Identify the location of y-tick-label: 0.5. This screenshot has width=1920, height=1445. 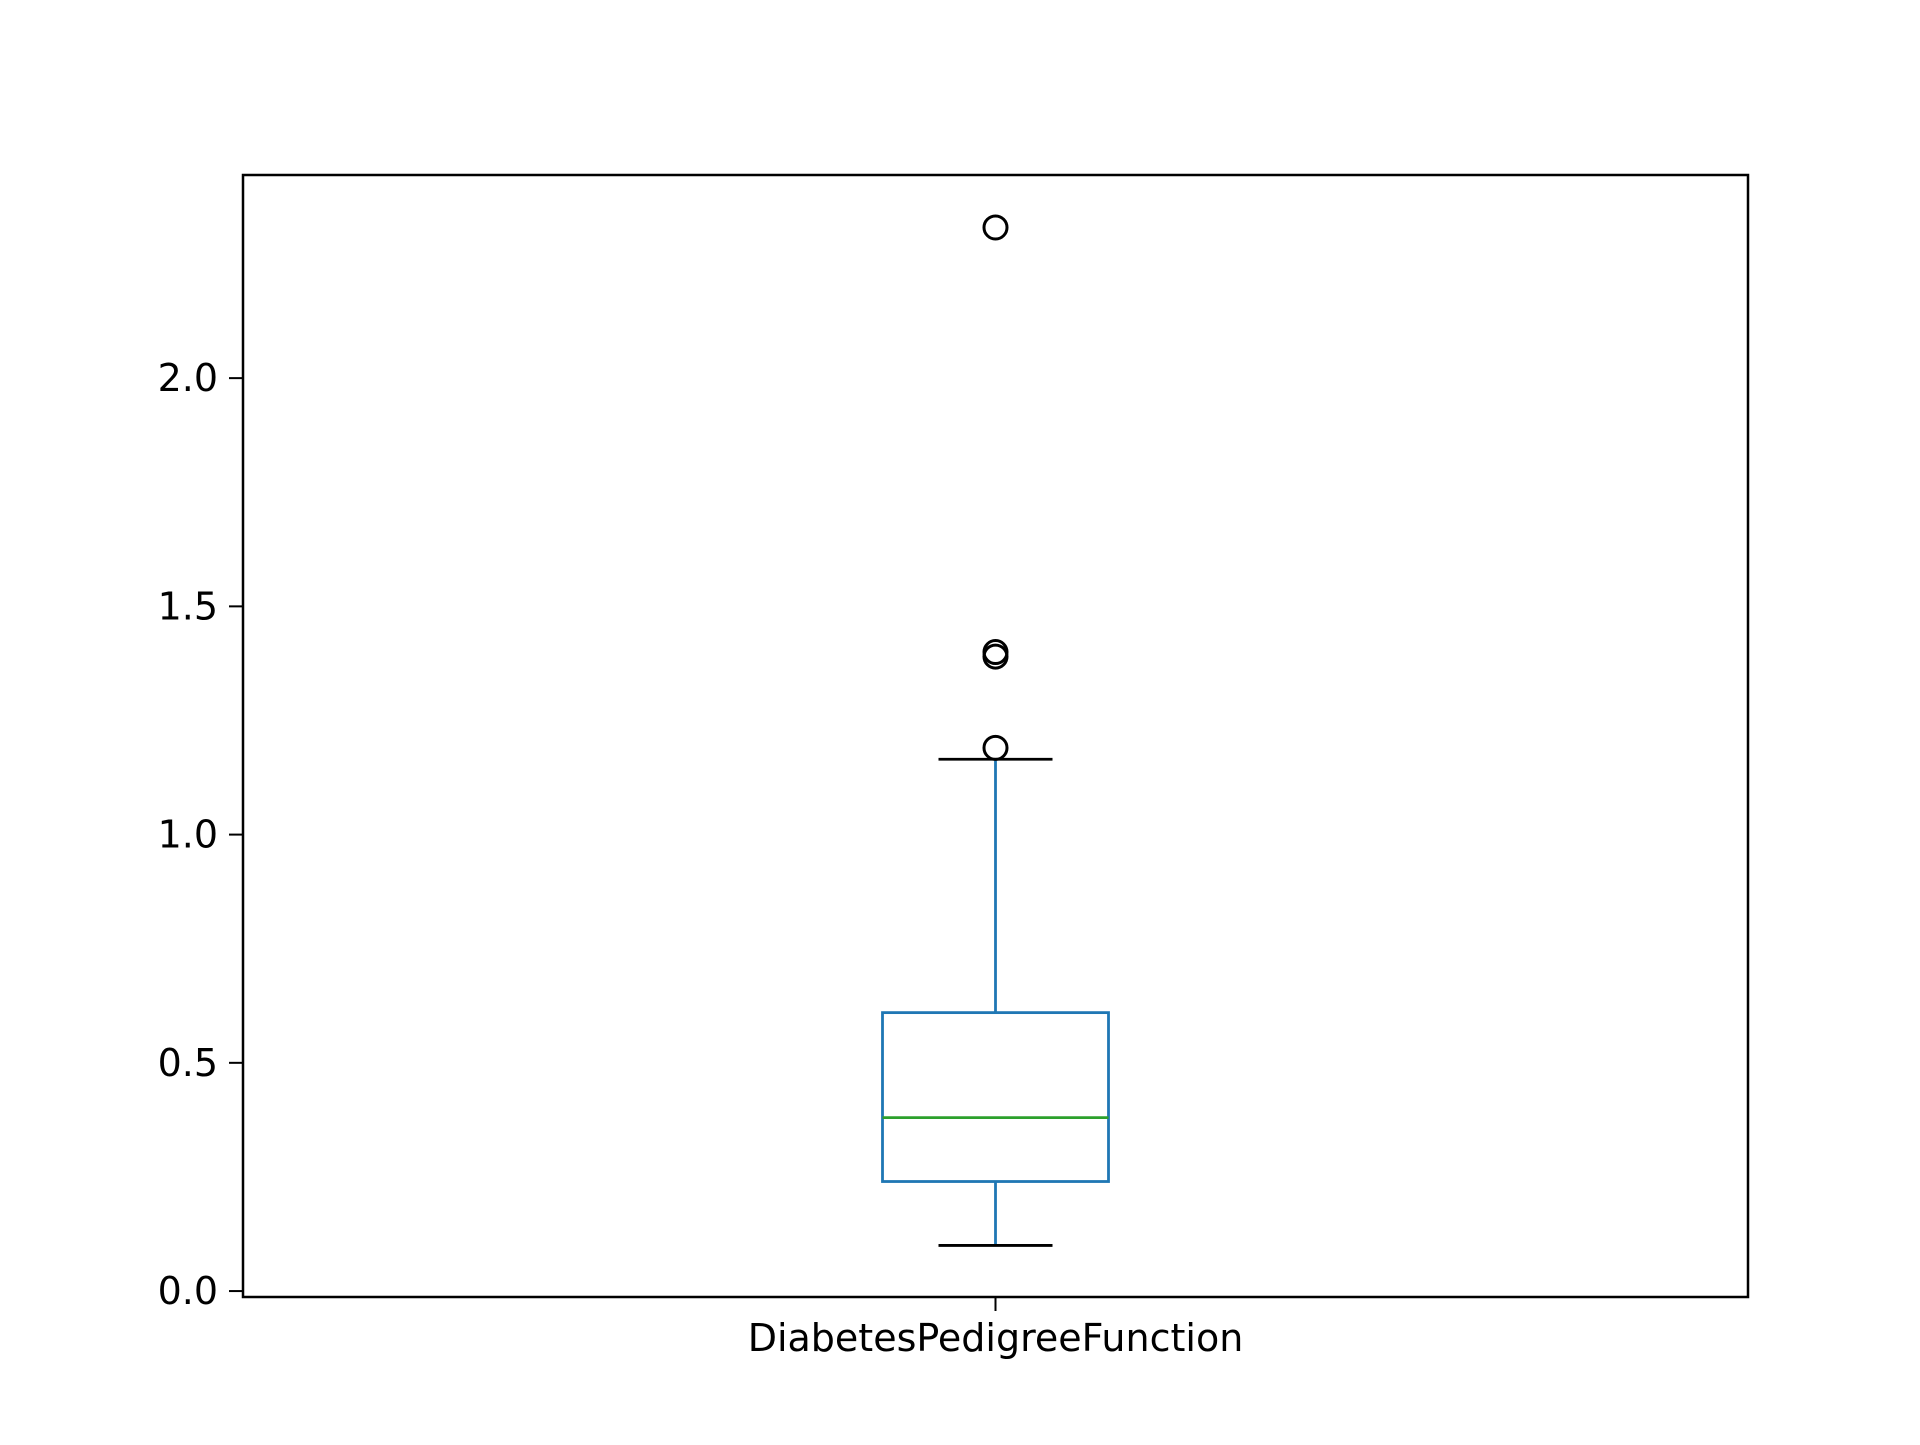
(188, 1063).